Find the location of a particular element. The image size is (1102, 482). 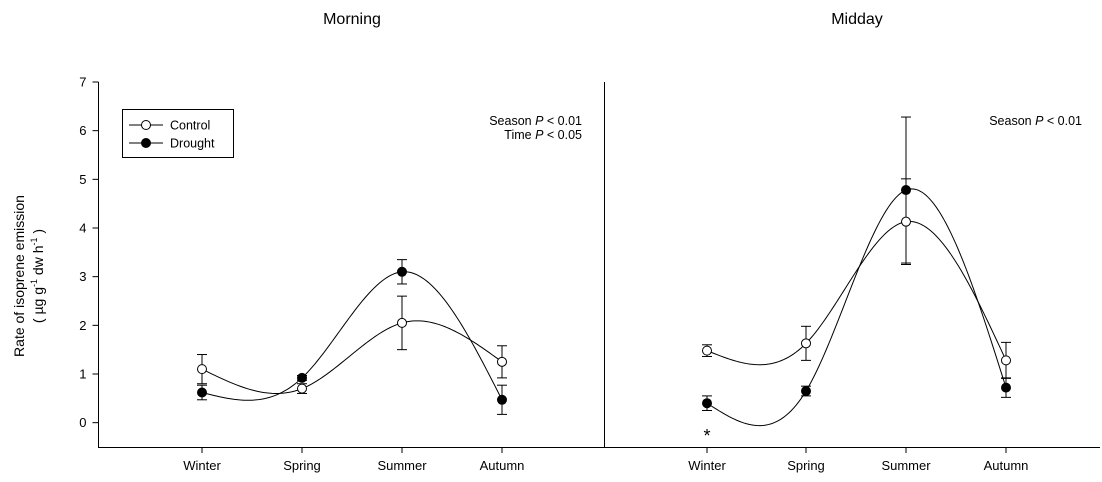

stat-annotation: Time P < 0.05 is located at coordinates (543, 135).